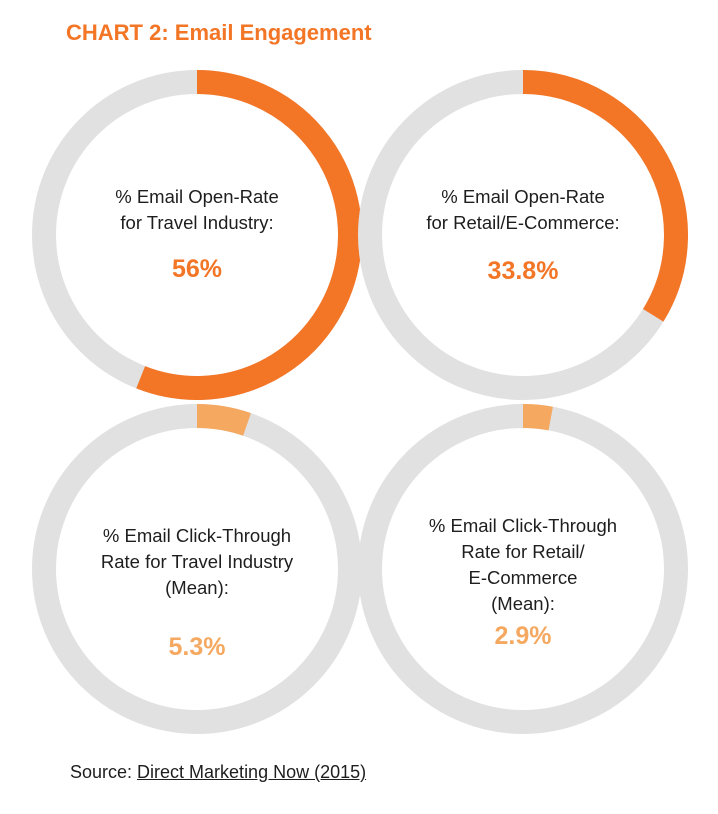  Describe the element at coordinates (219, 32) in the screenshot. I see `chart-title: CHART 2: Email Engagement` at that location.